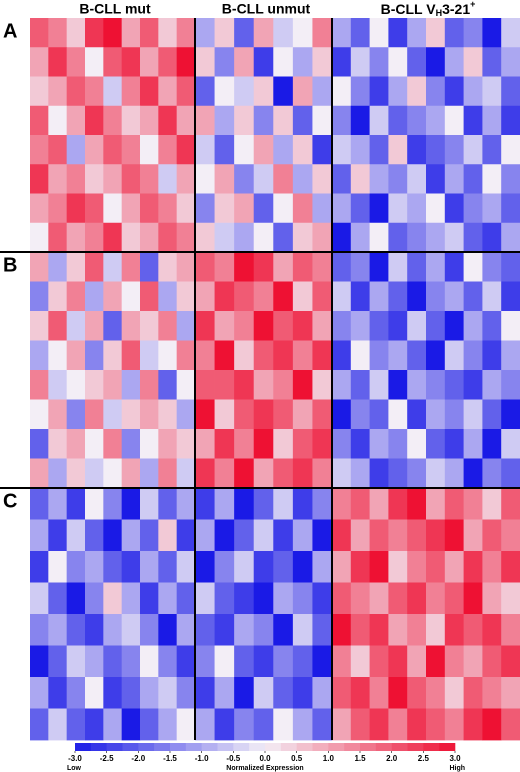 The image size is (520, 772). What do you see at coordinates (439, 13) in the screenshot?
I see `group-label-sub: H` at bounding box center [439, 13].